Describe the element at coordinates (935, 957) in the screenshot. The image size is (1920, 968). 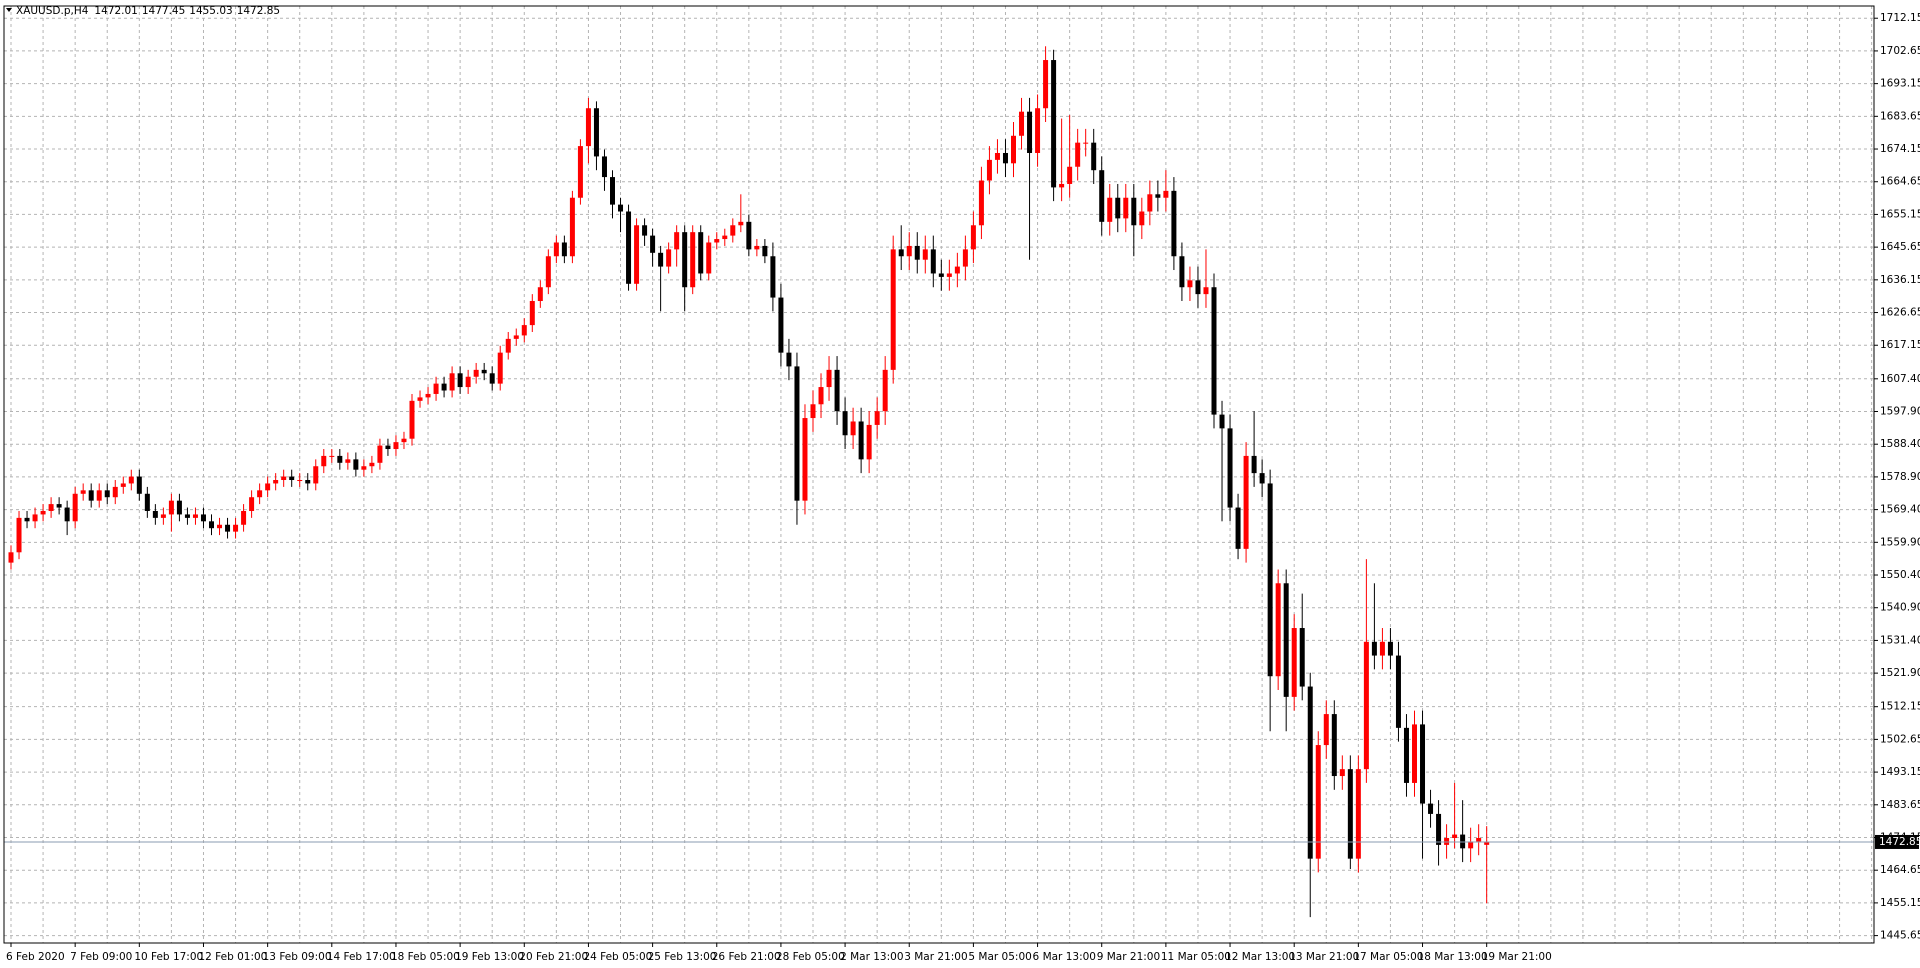
I see `x-tick-label: 3 Mar 21:00` at that location.